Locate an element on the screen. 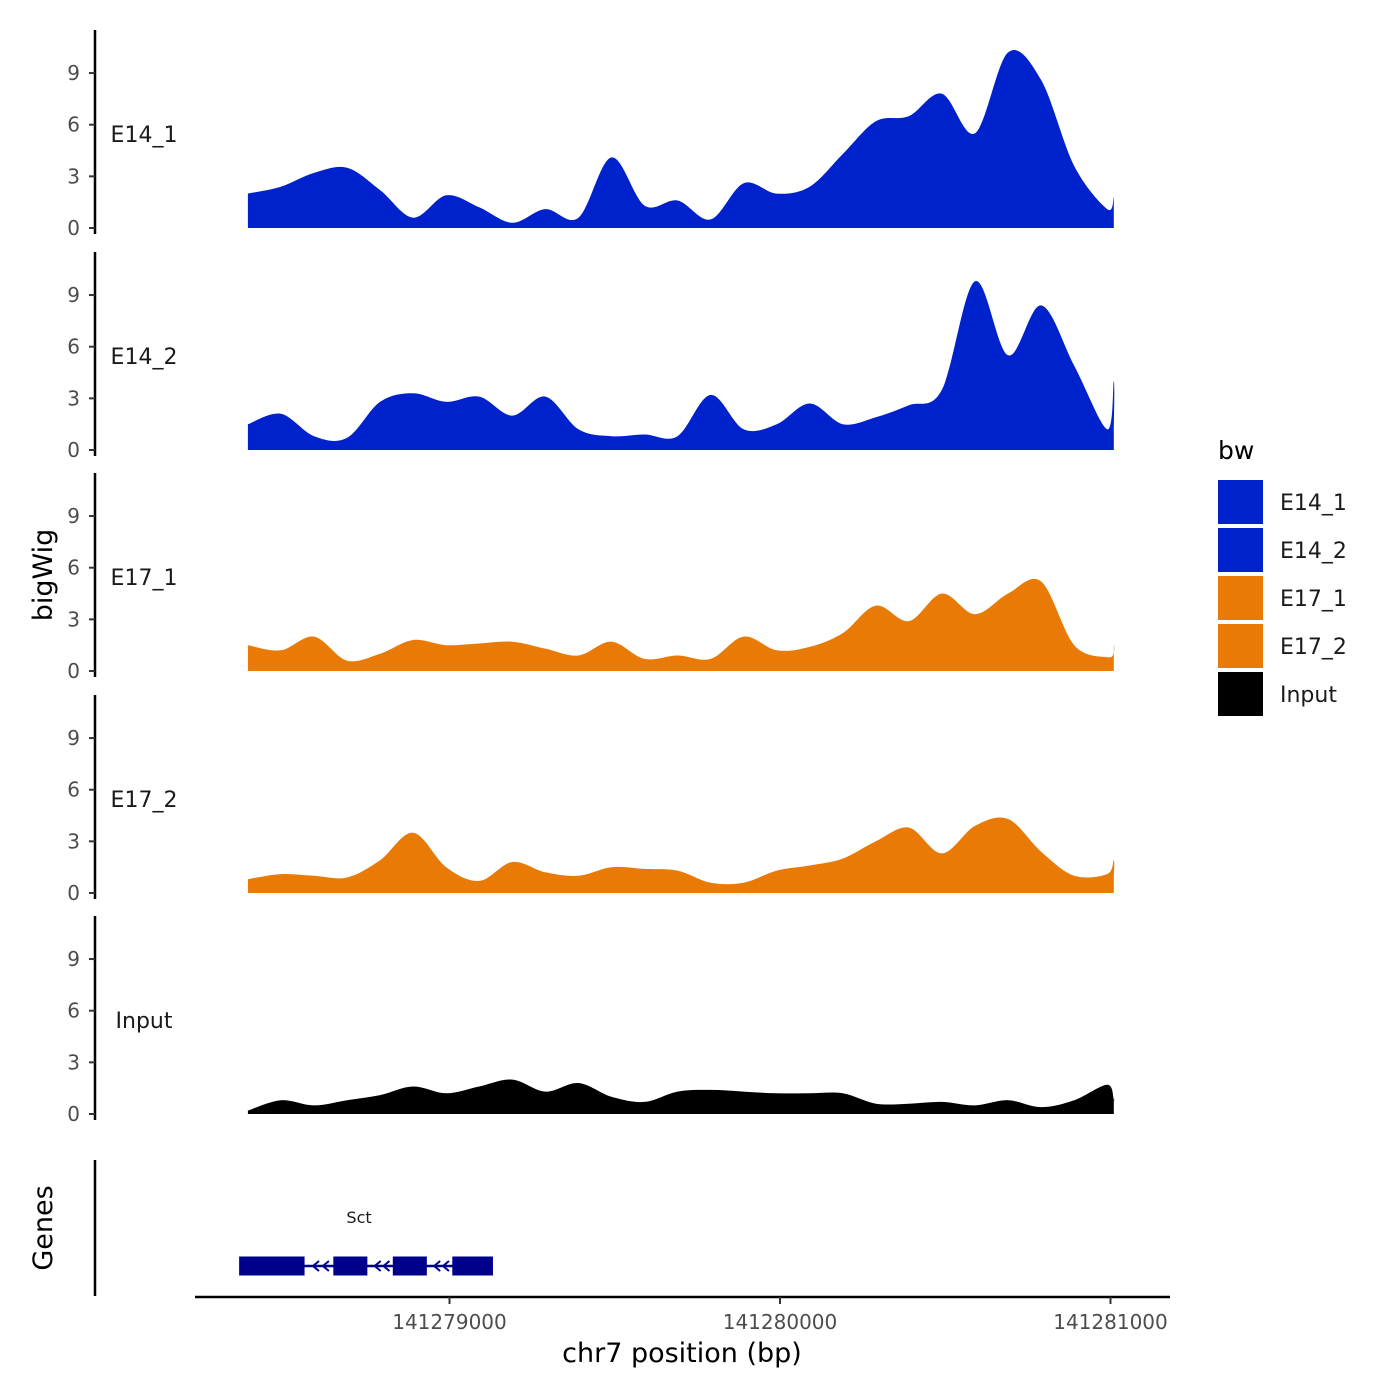 The height and width of the screenshot is (1400, 1400). legend-label: E14_2 is located at coordinates (1313, 551).